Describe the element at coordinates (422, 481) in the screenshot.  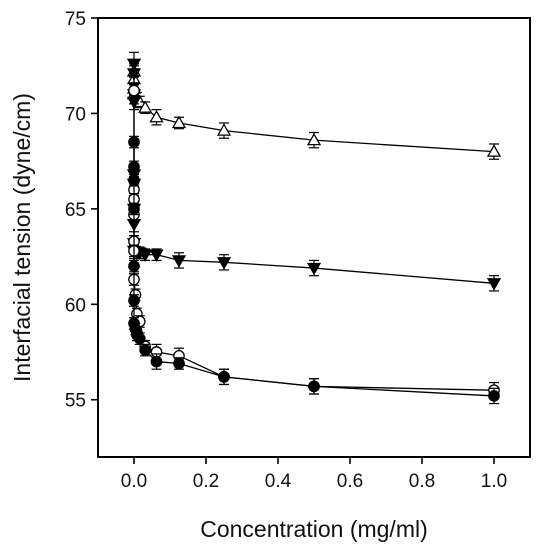
I see `x-tick-label: 0.8` at that location.